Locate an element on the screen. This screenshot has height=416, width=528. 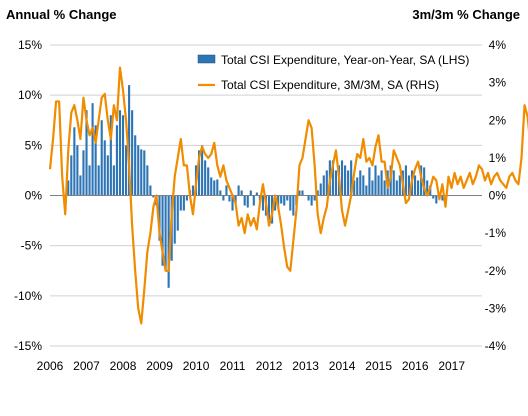
left-tick-label: -15% is located at coordinates (28, 346).